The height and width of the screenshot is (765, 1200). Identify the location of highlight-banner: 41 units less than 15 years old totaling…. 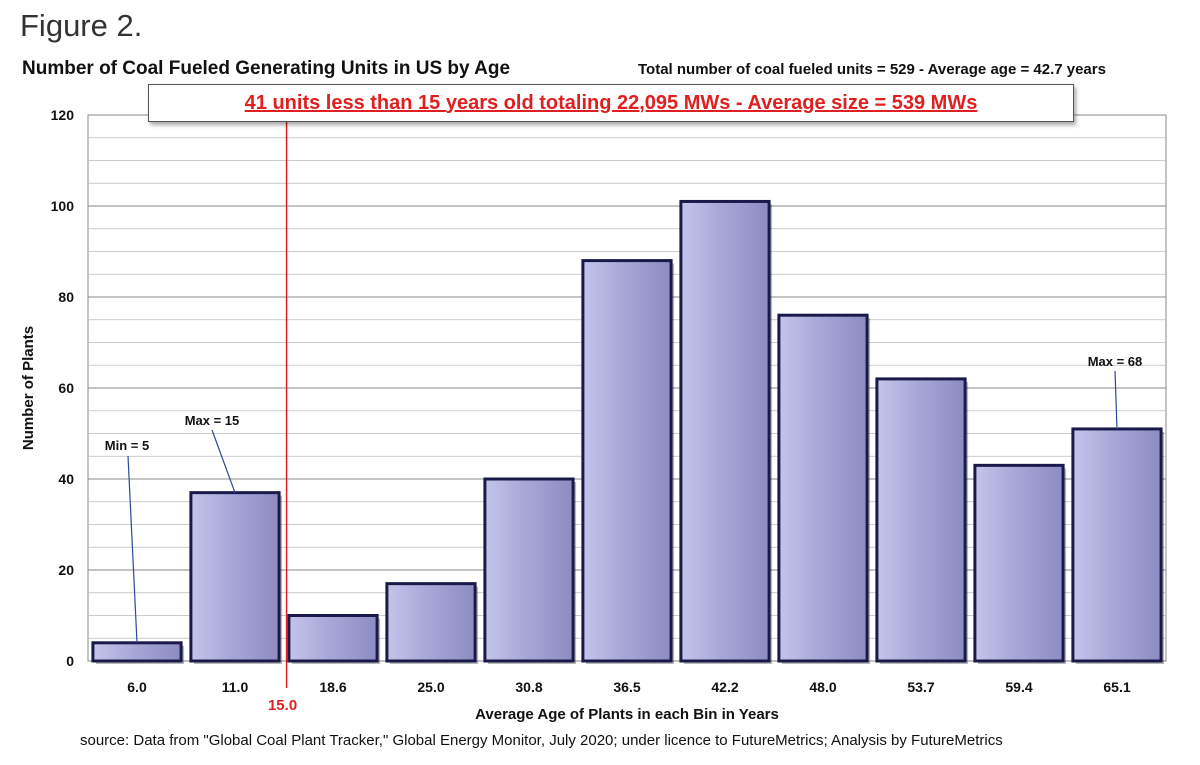
(611, 103).